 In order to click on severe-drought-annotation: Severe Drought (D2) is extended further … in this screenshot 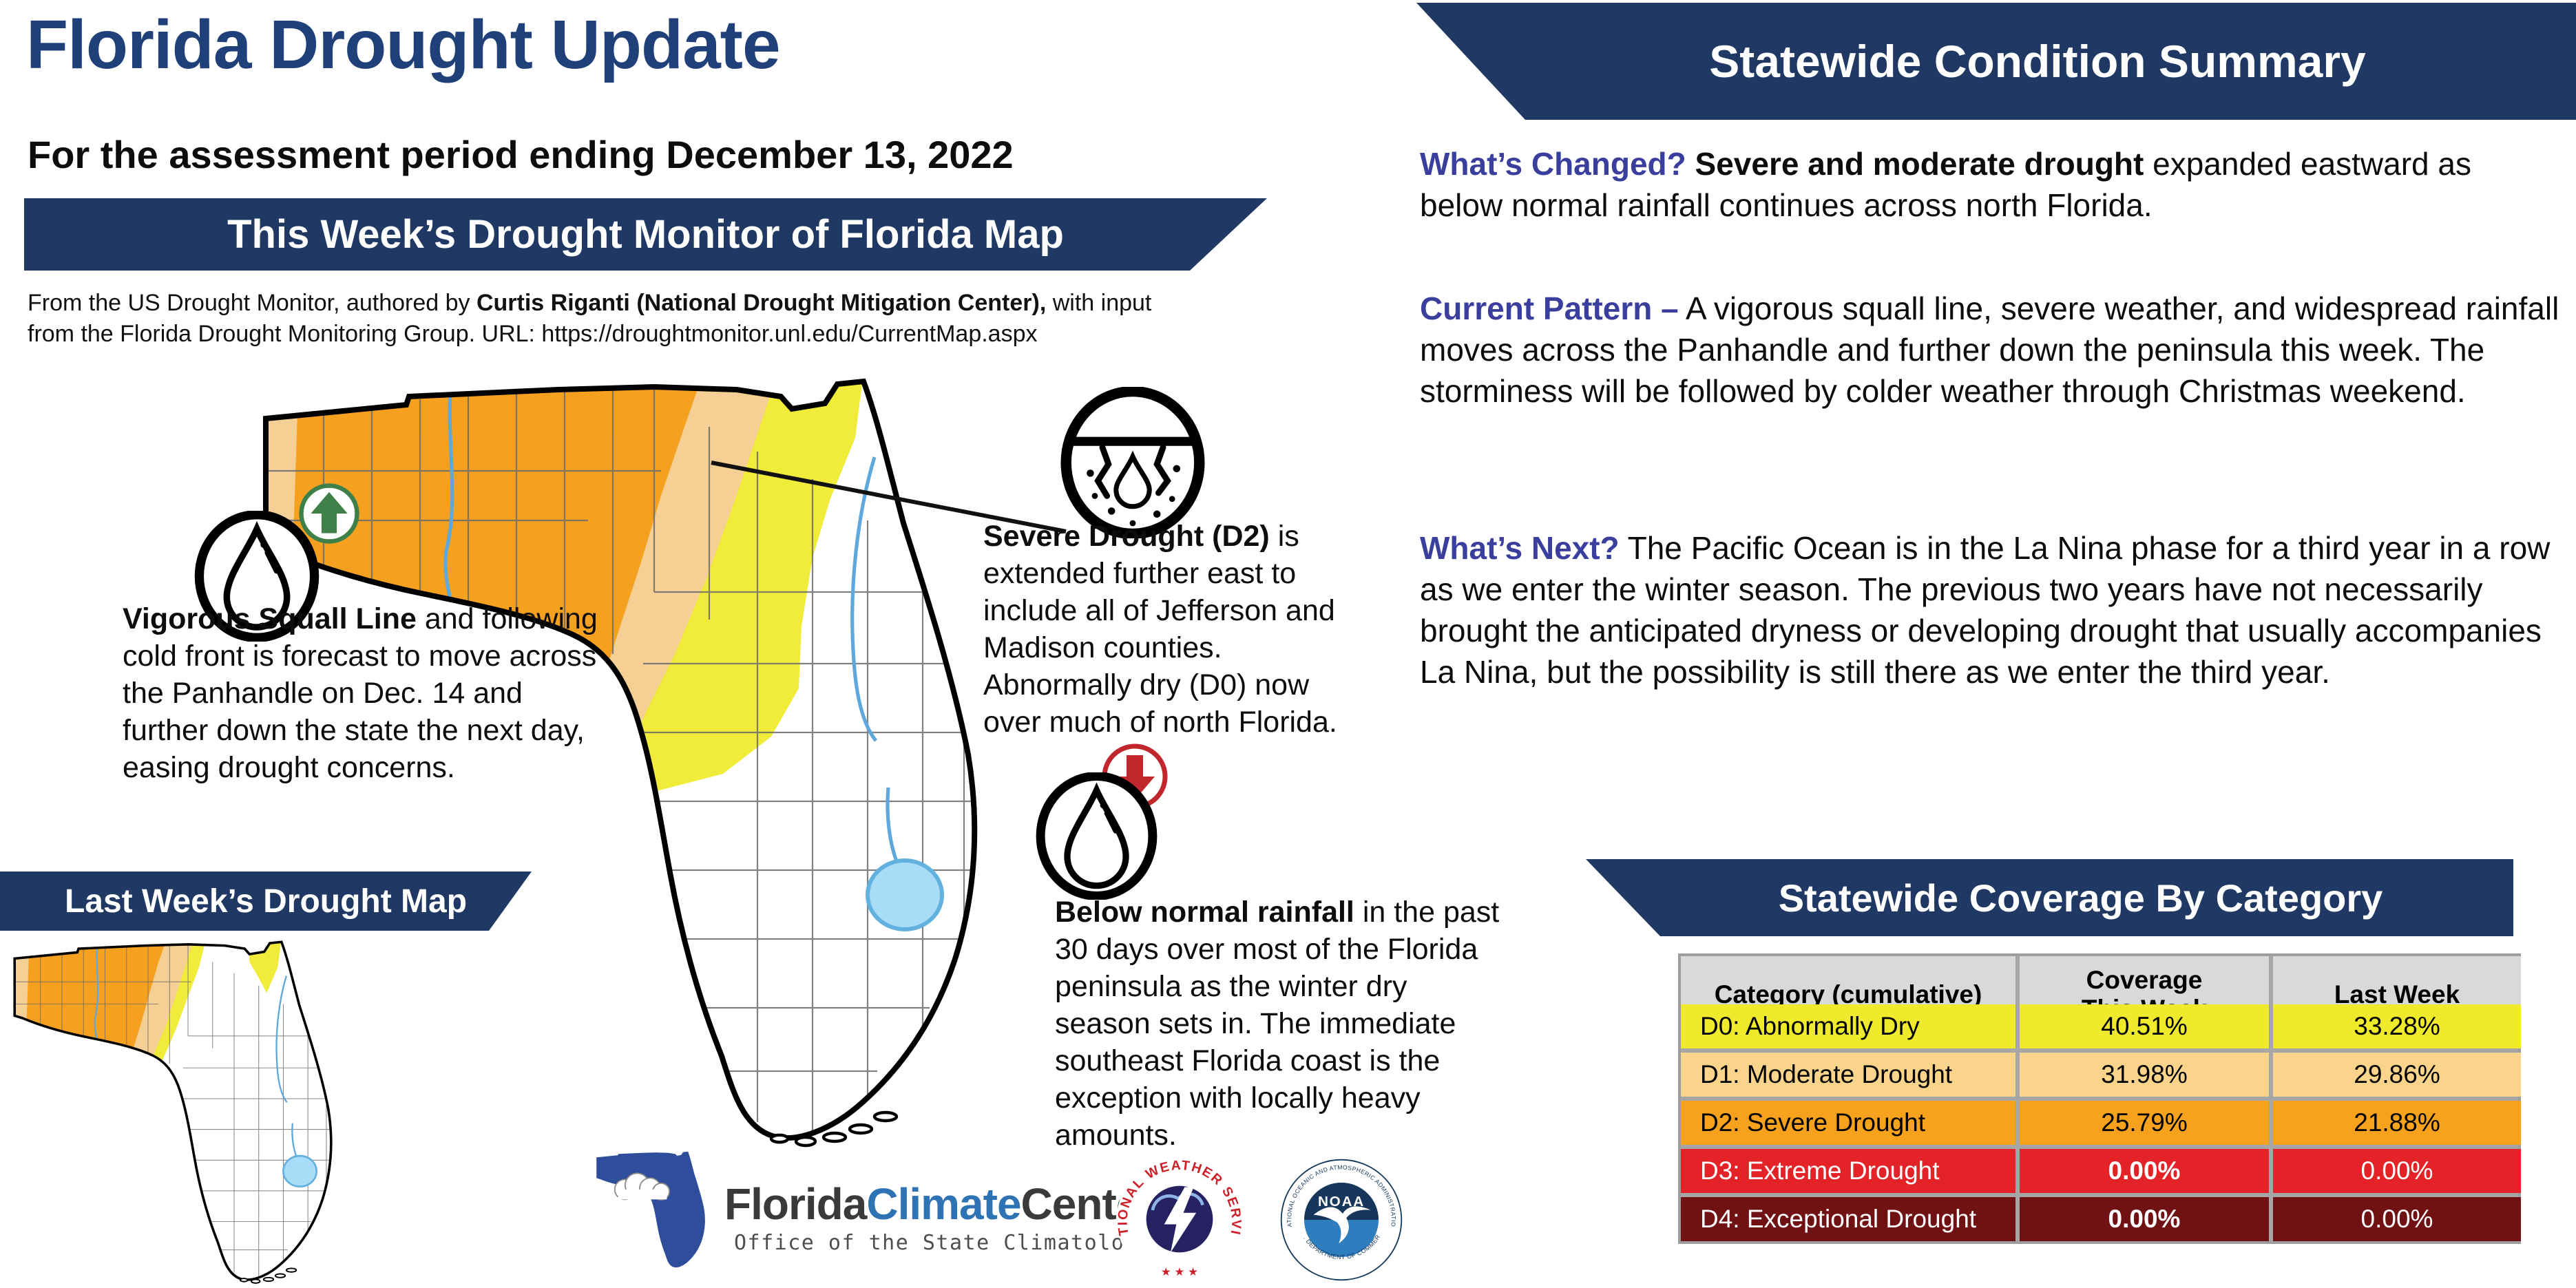, I will do `click(1160, 630)`.